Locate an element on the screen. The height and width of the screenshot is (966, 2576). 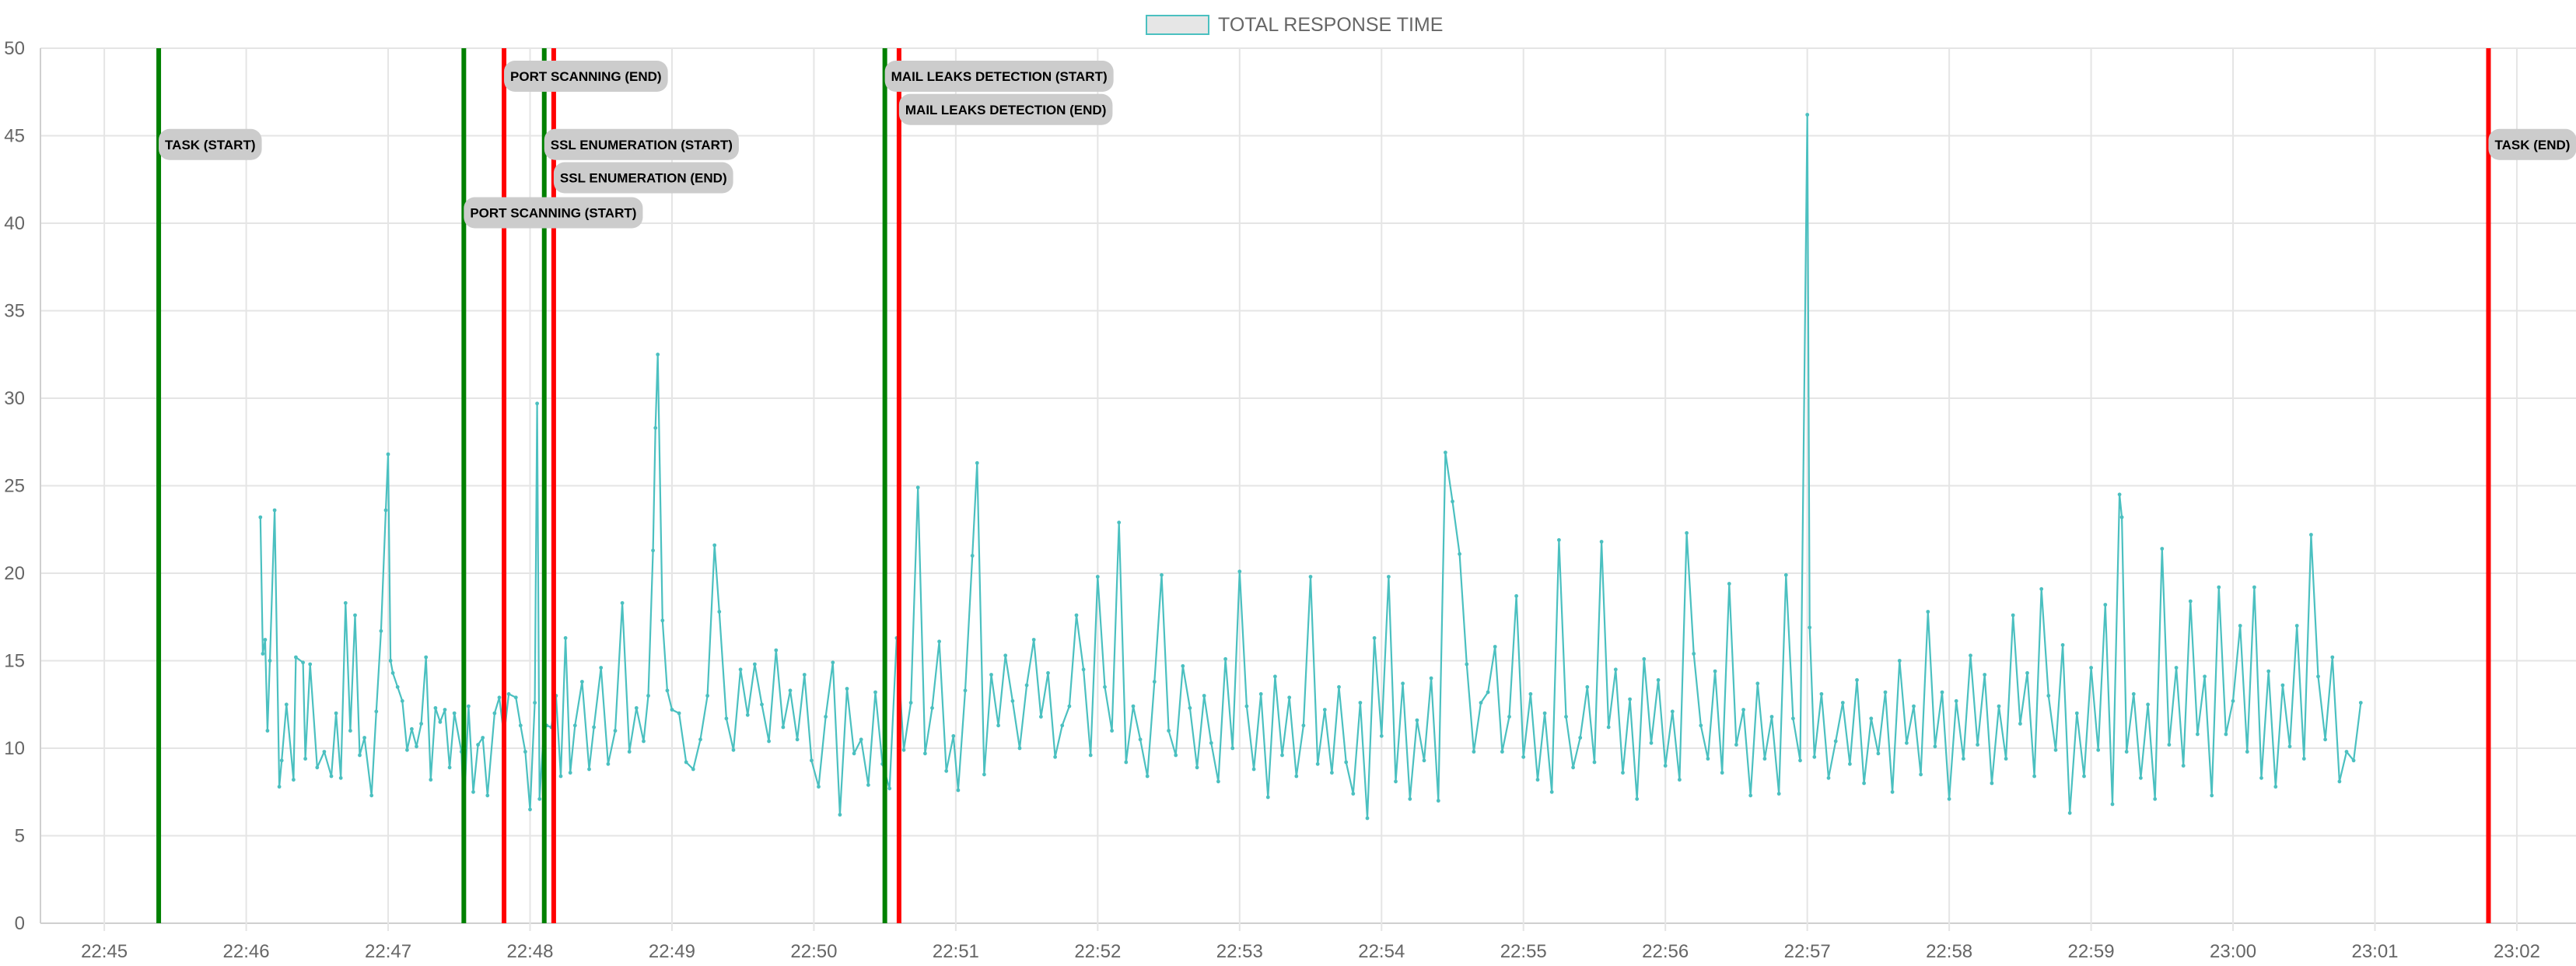
legend-swatch is located at coordinates (1178, 25).